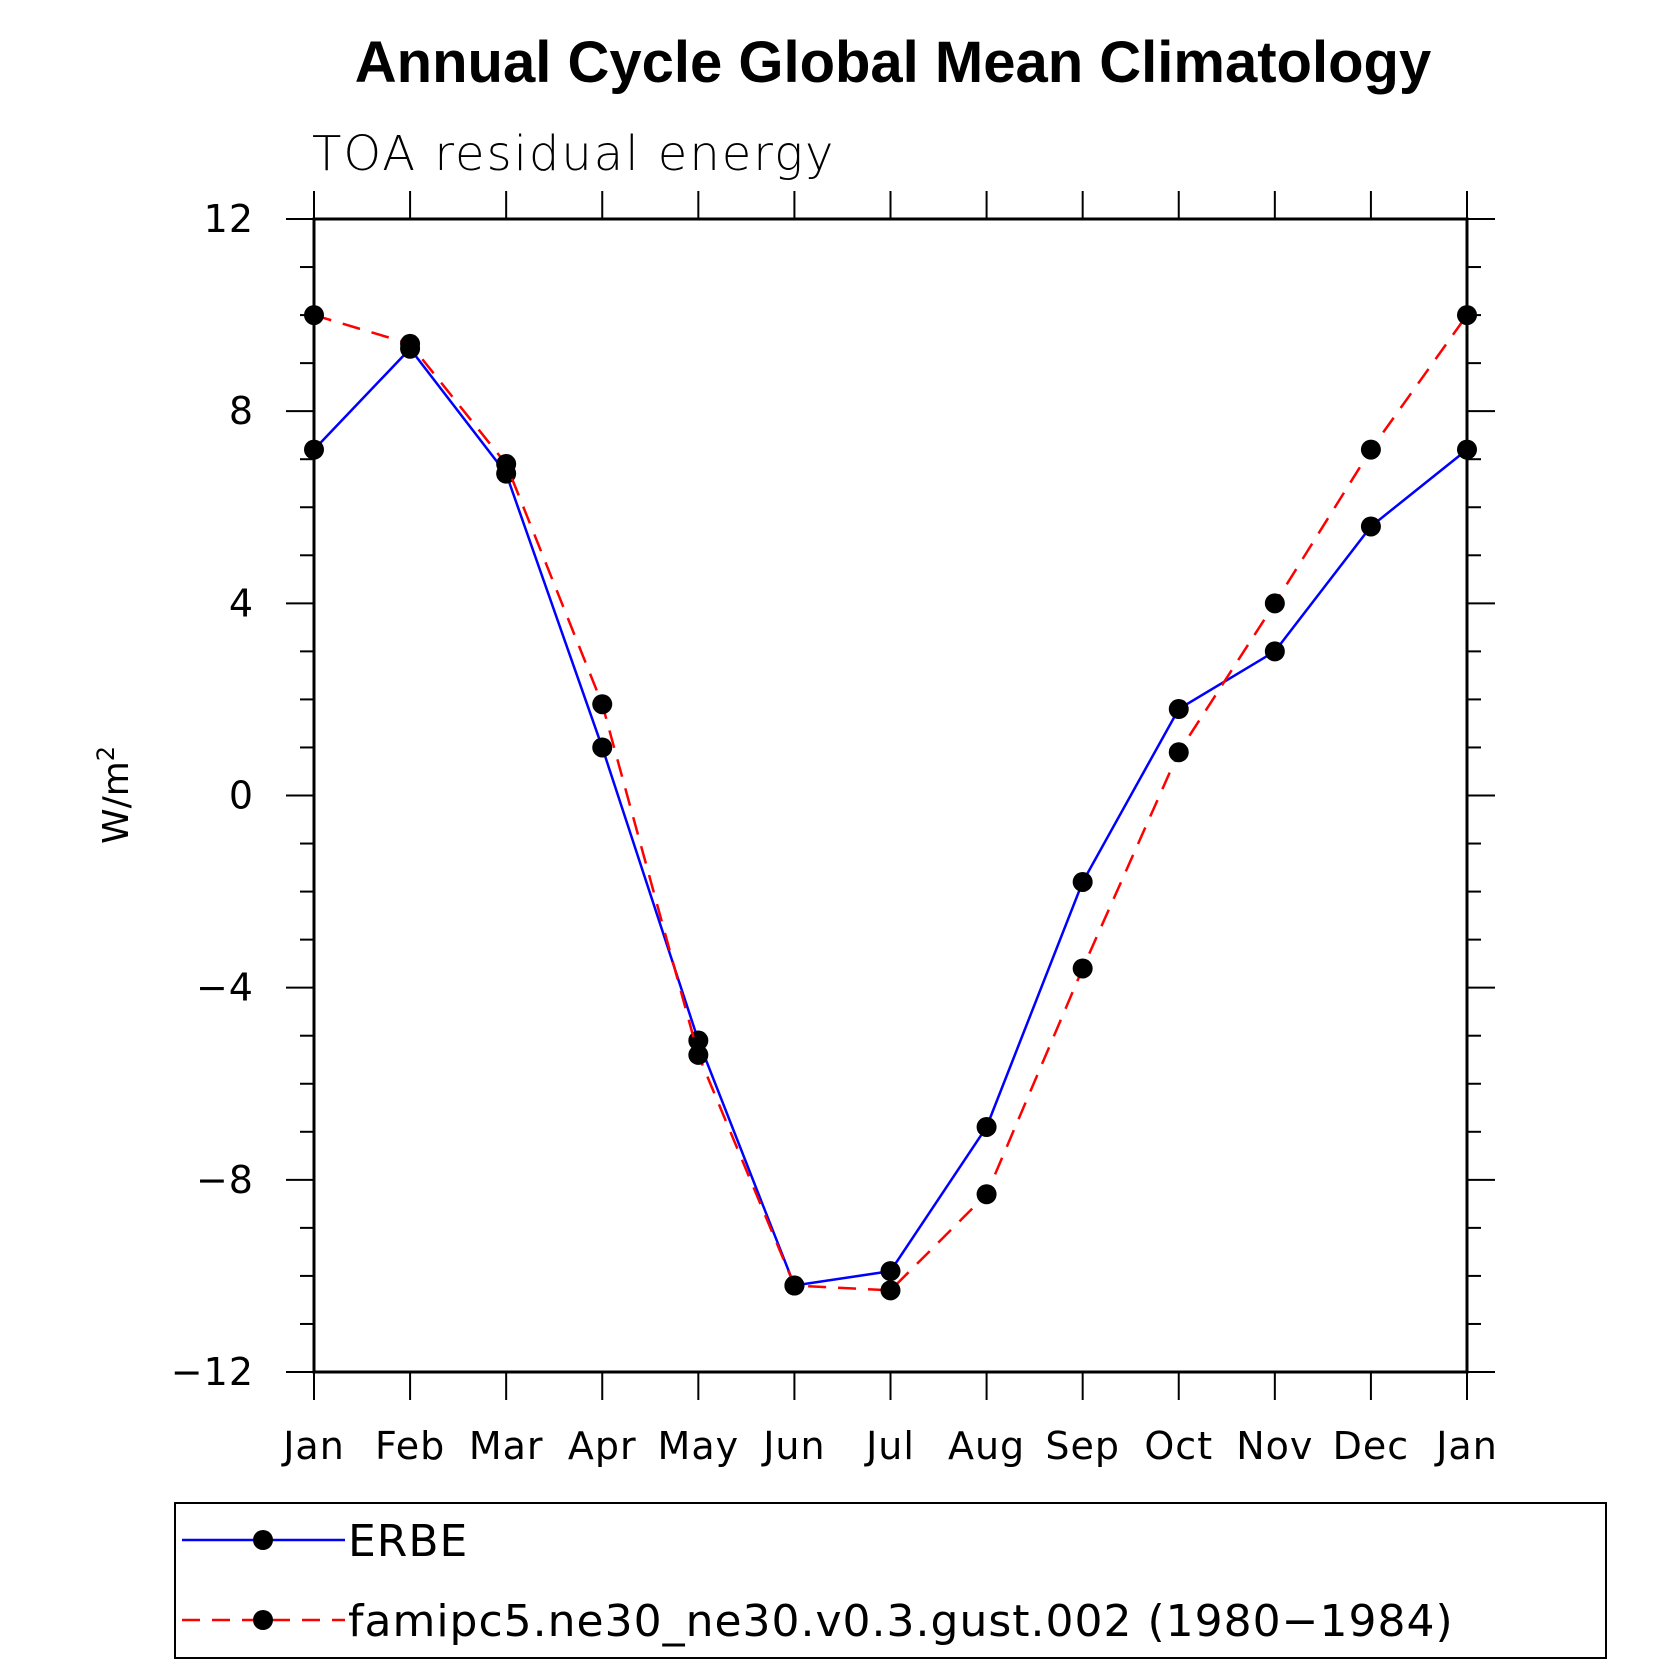 The width and height of the screenshot is (1680, 1680). What do you see at coordinates (1178, 1446) in the screenshot?
I see `x-tick-label: Oct` at bounding box center [1178, 1446].